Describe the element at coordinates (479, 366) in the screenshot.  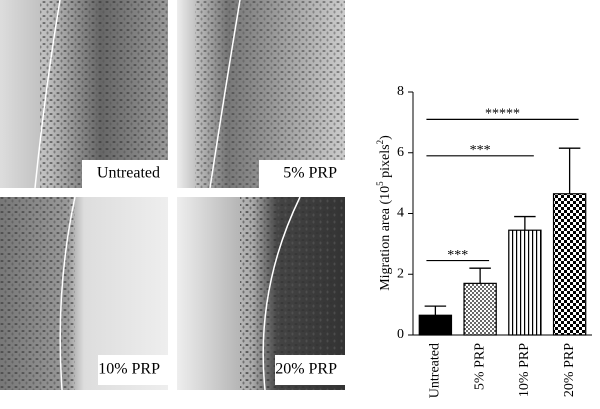
I see `x-tick-label: 5% PRP` at that location.